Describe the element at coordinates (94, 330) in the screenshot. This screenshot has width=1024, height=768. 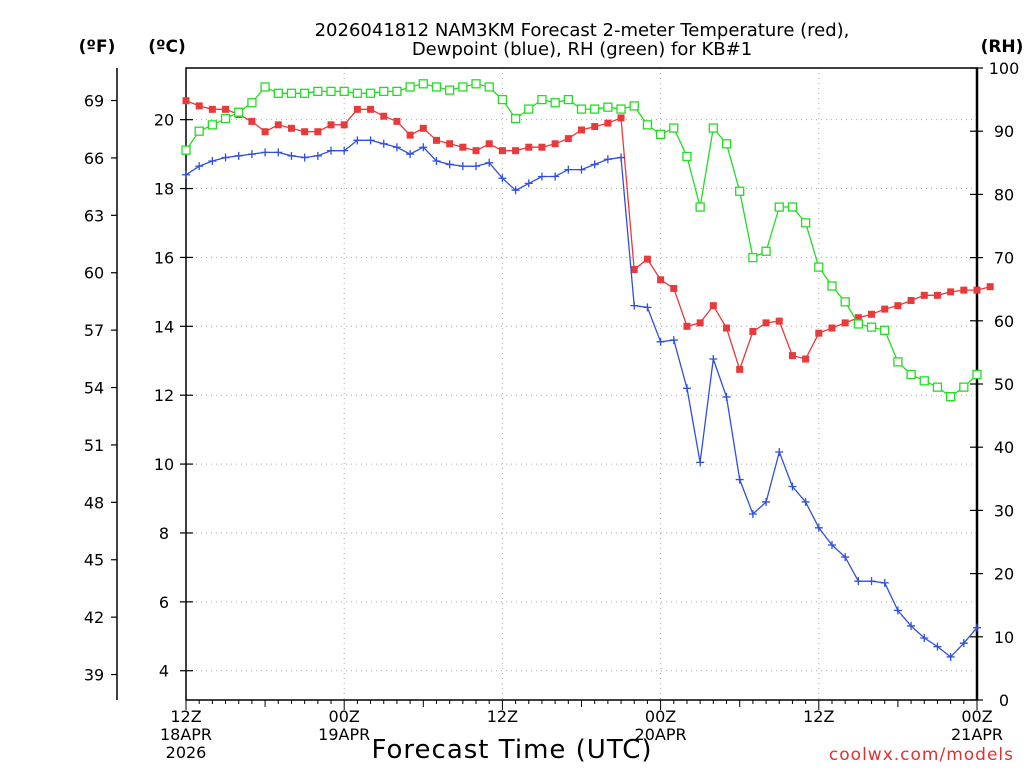
I see `fahrenheit-tick-label: 57` at that location.